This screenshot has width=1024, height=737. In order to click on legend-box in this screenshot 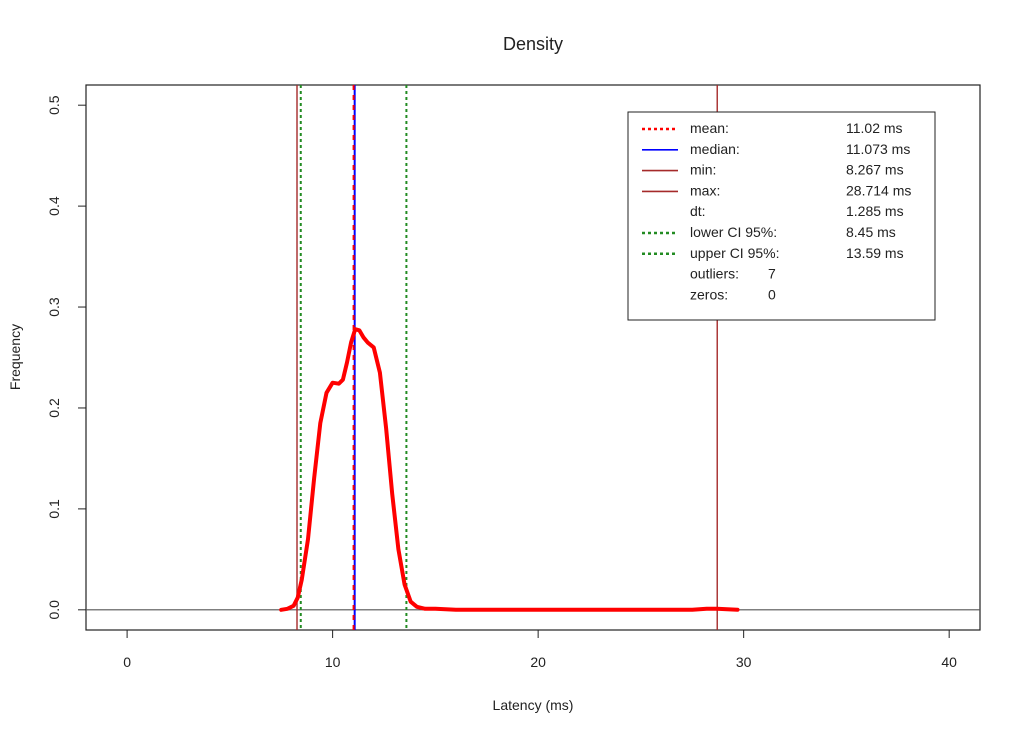, I will do `click(781, 216)`.